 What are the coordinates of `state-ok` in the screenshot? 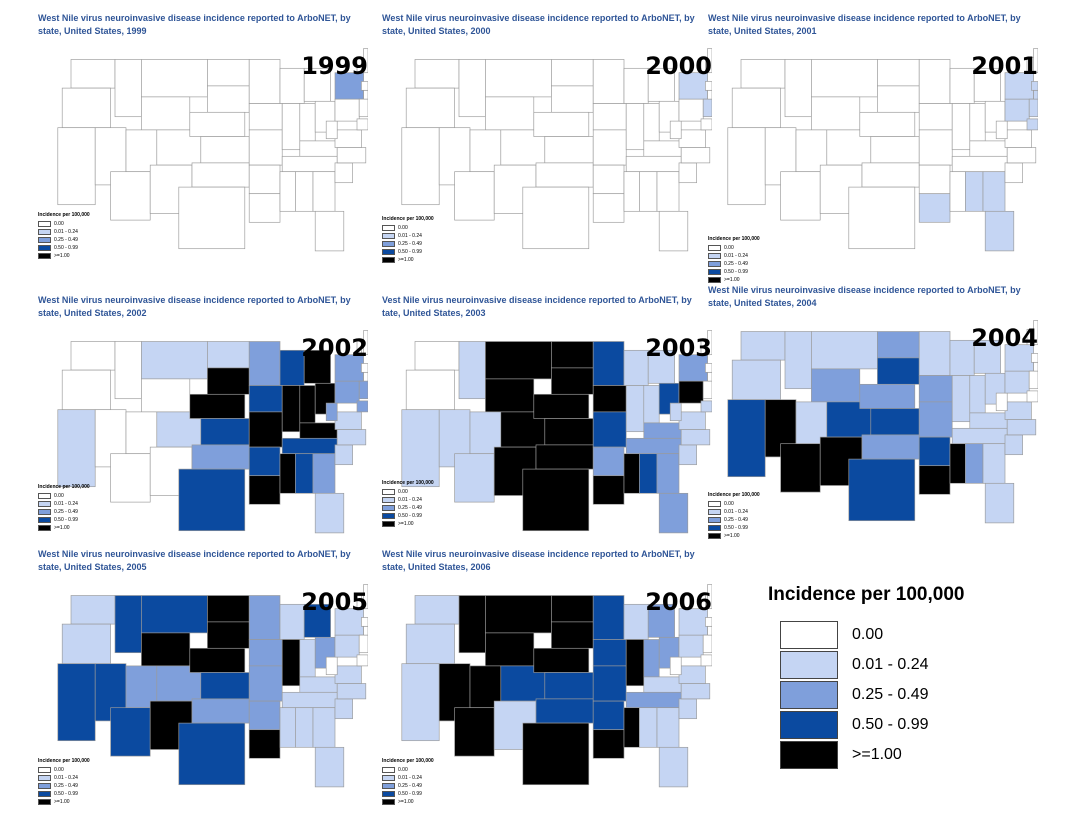 It's located at (564, 711).